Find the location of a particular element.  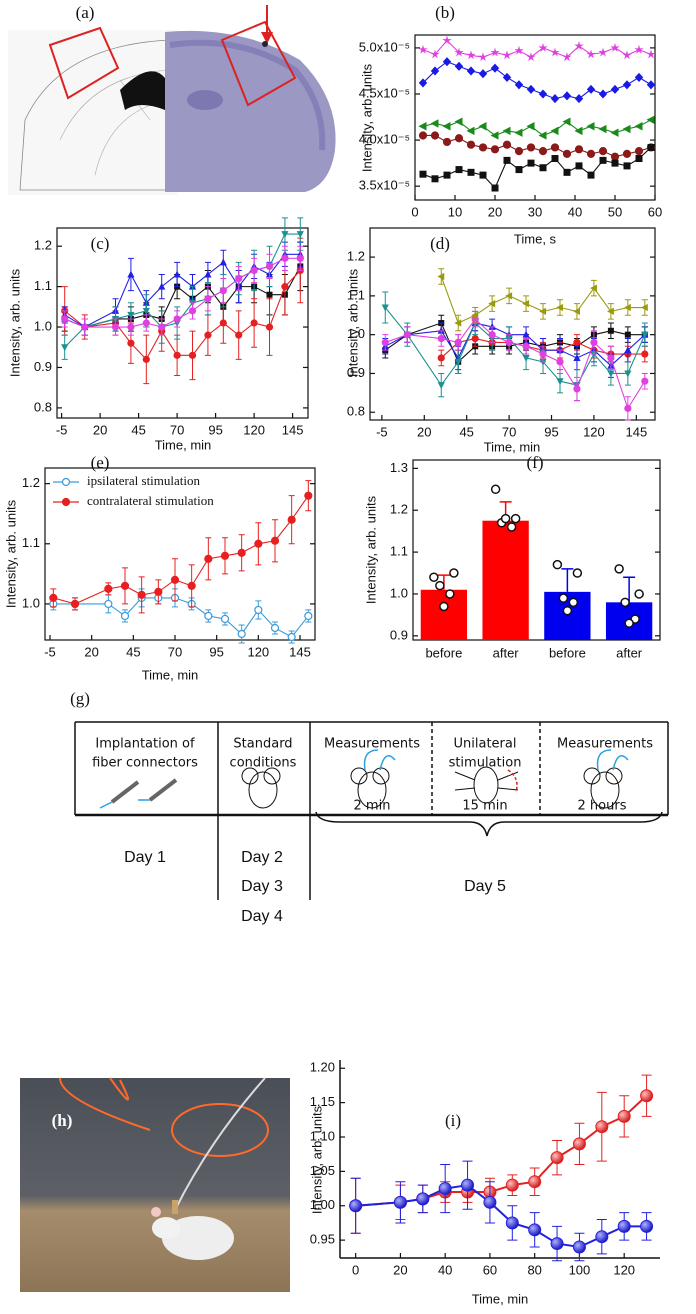

step-label: stimulation is located at coordinates (485, 763).